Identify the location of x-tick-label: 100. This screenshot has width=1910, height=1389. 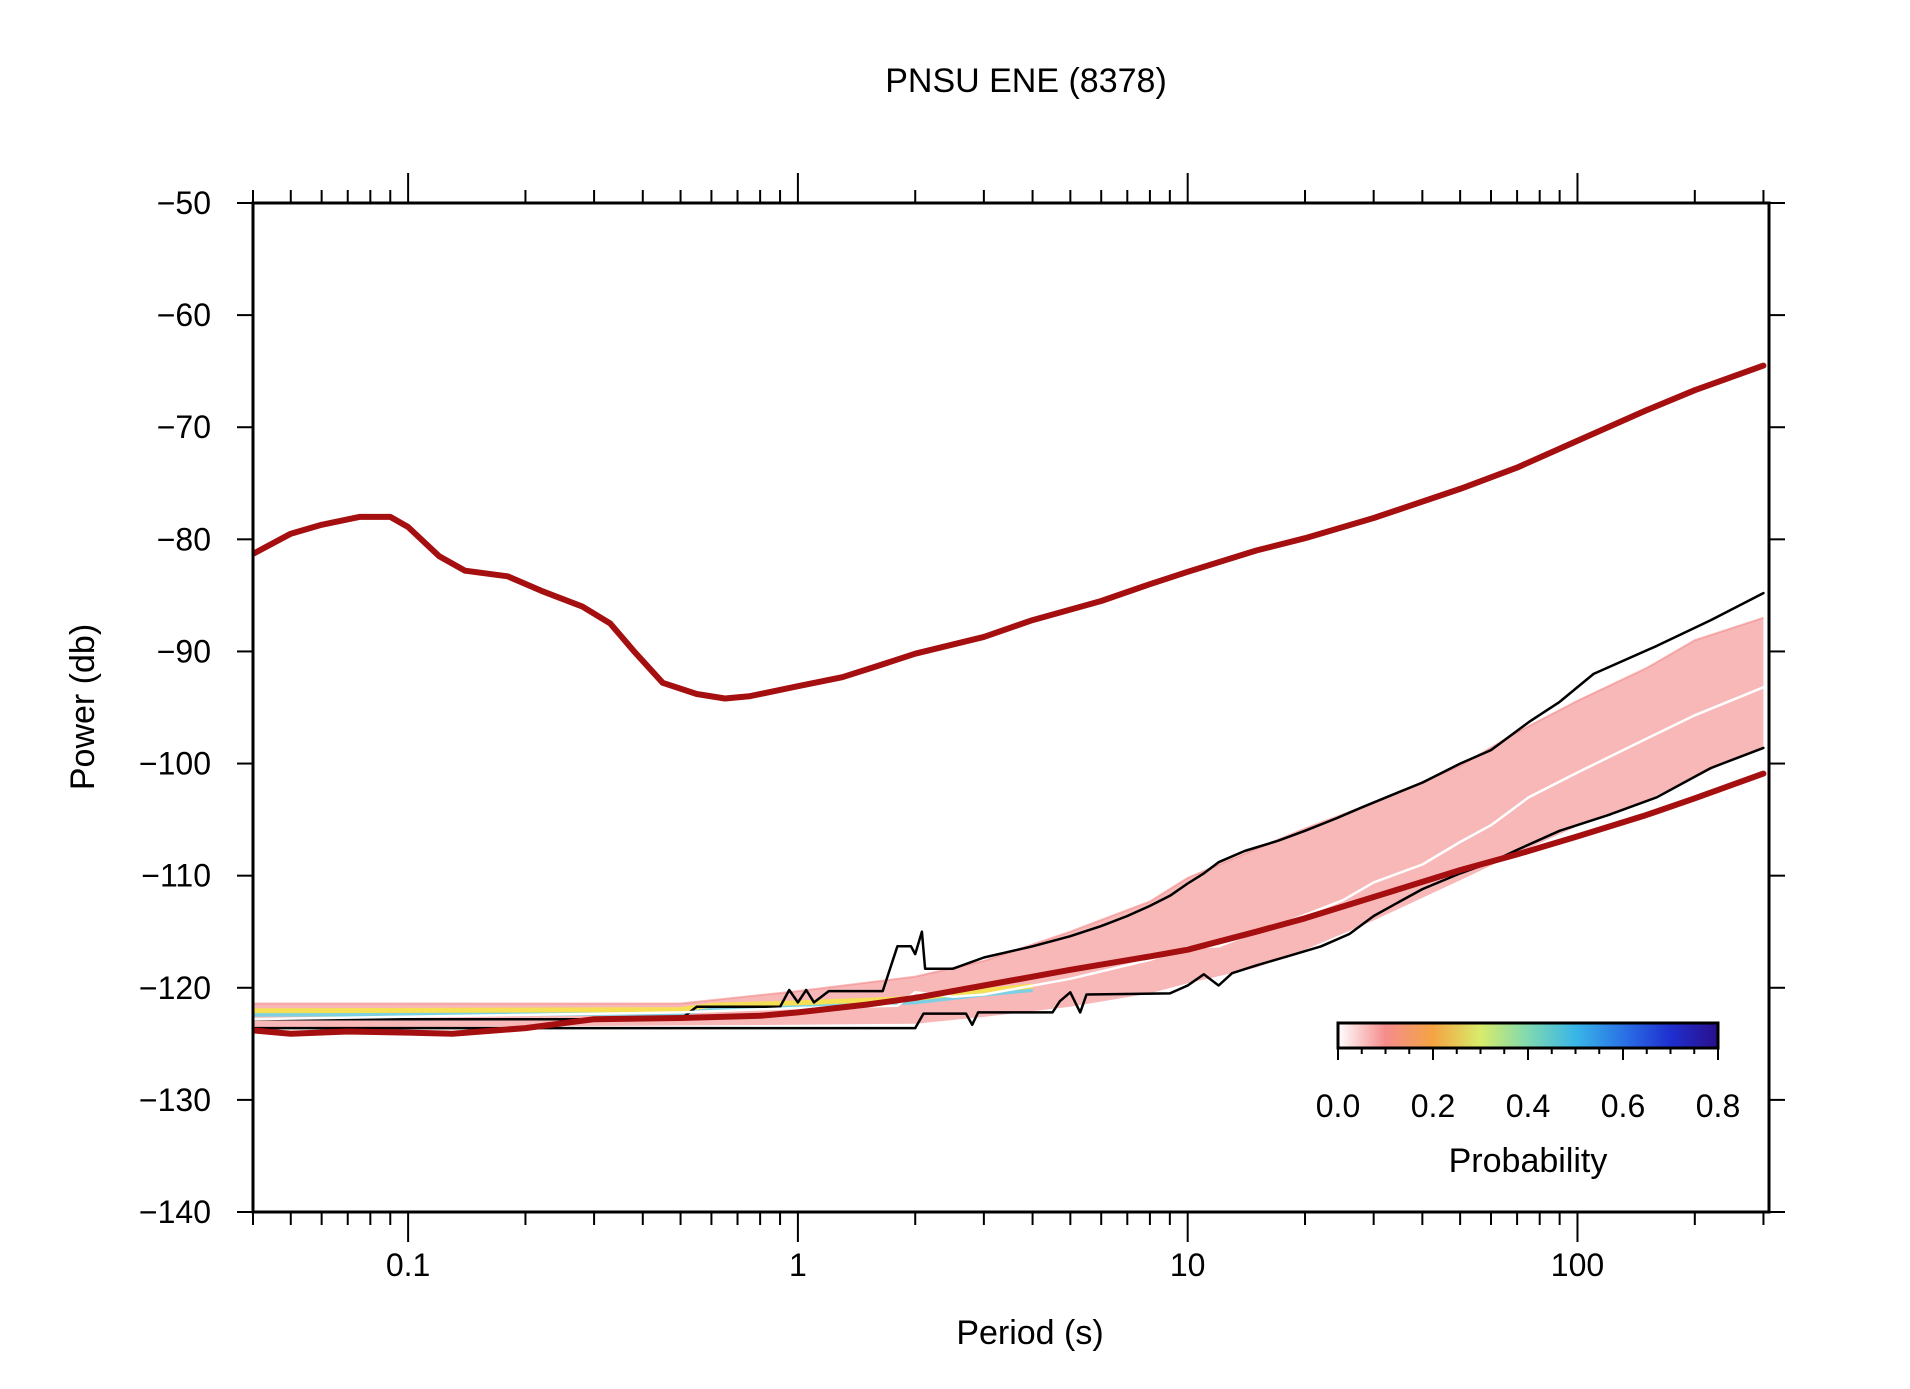
(1577, 1265).